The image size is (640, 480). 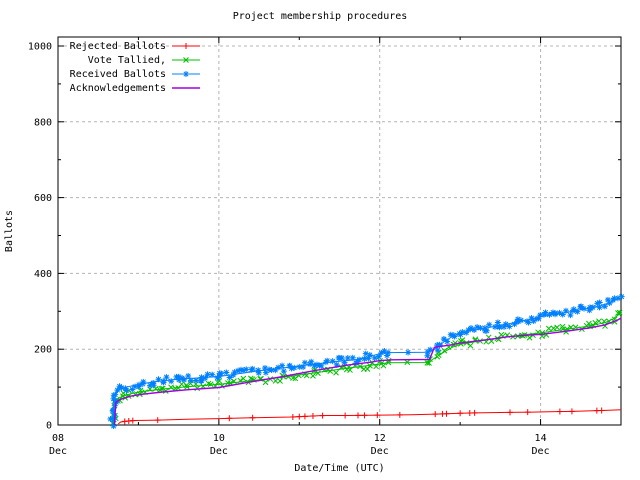 I want to click on series-rejected-ballots-markers, so click(x=363, y=416).